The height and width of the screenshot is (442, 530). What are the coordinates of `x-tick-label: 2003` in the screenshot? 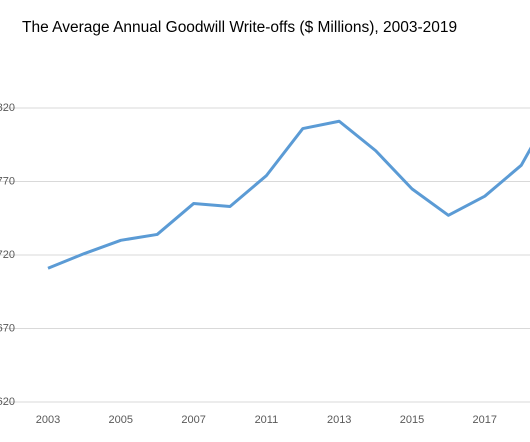 It's located at (48, 420).